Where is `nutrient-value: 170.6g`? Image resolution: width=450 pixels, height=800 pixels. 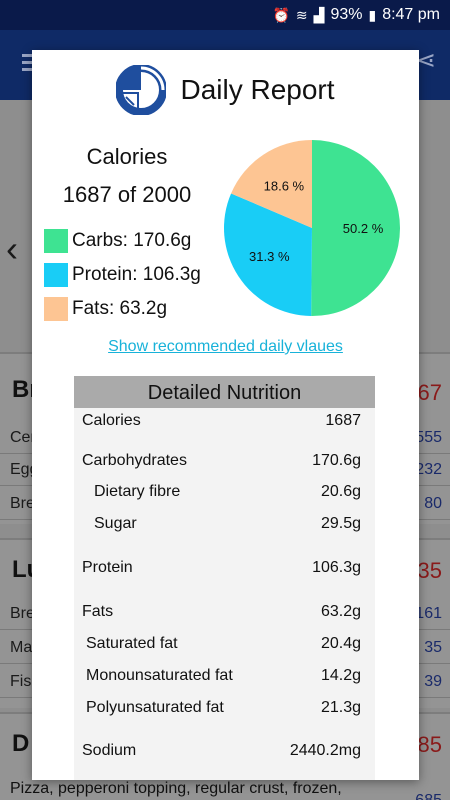 nutrient-value: 170.6g is located at coordinates (336, 460).